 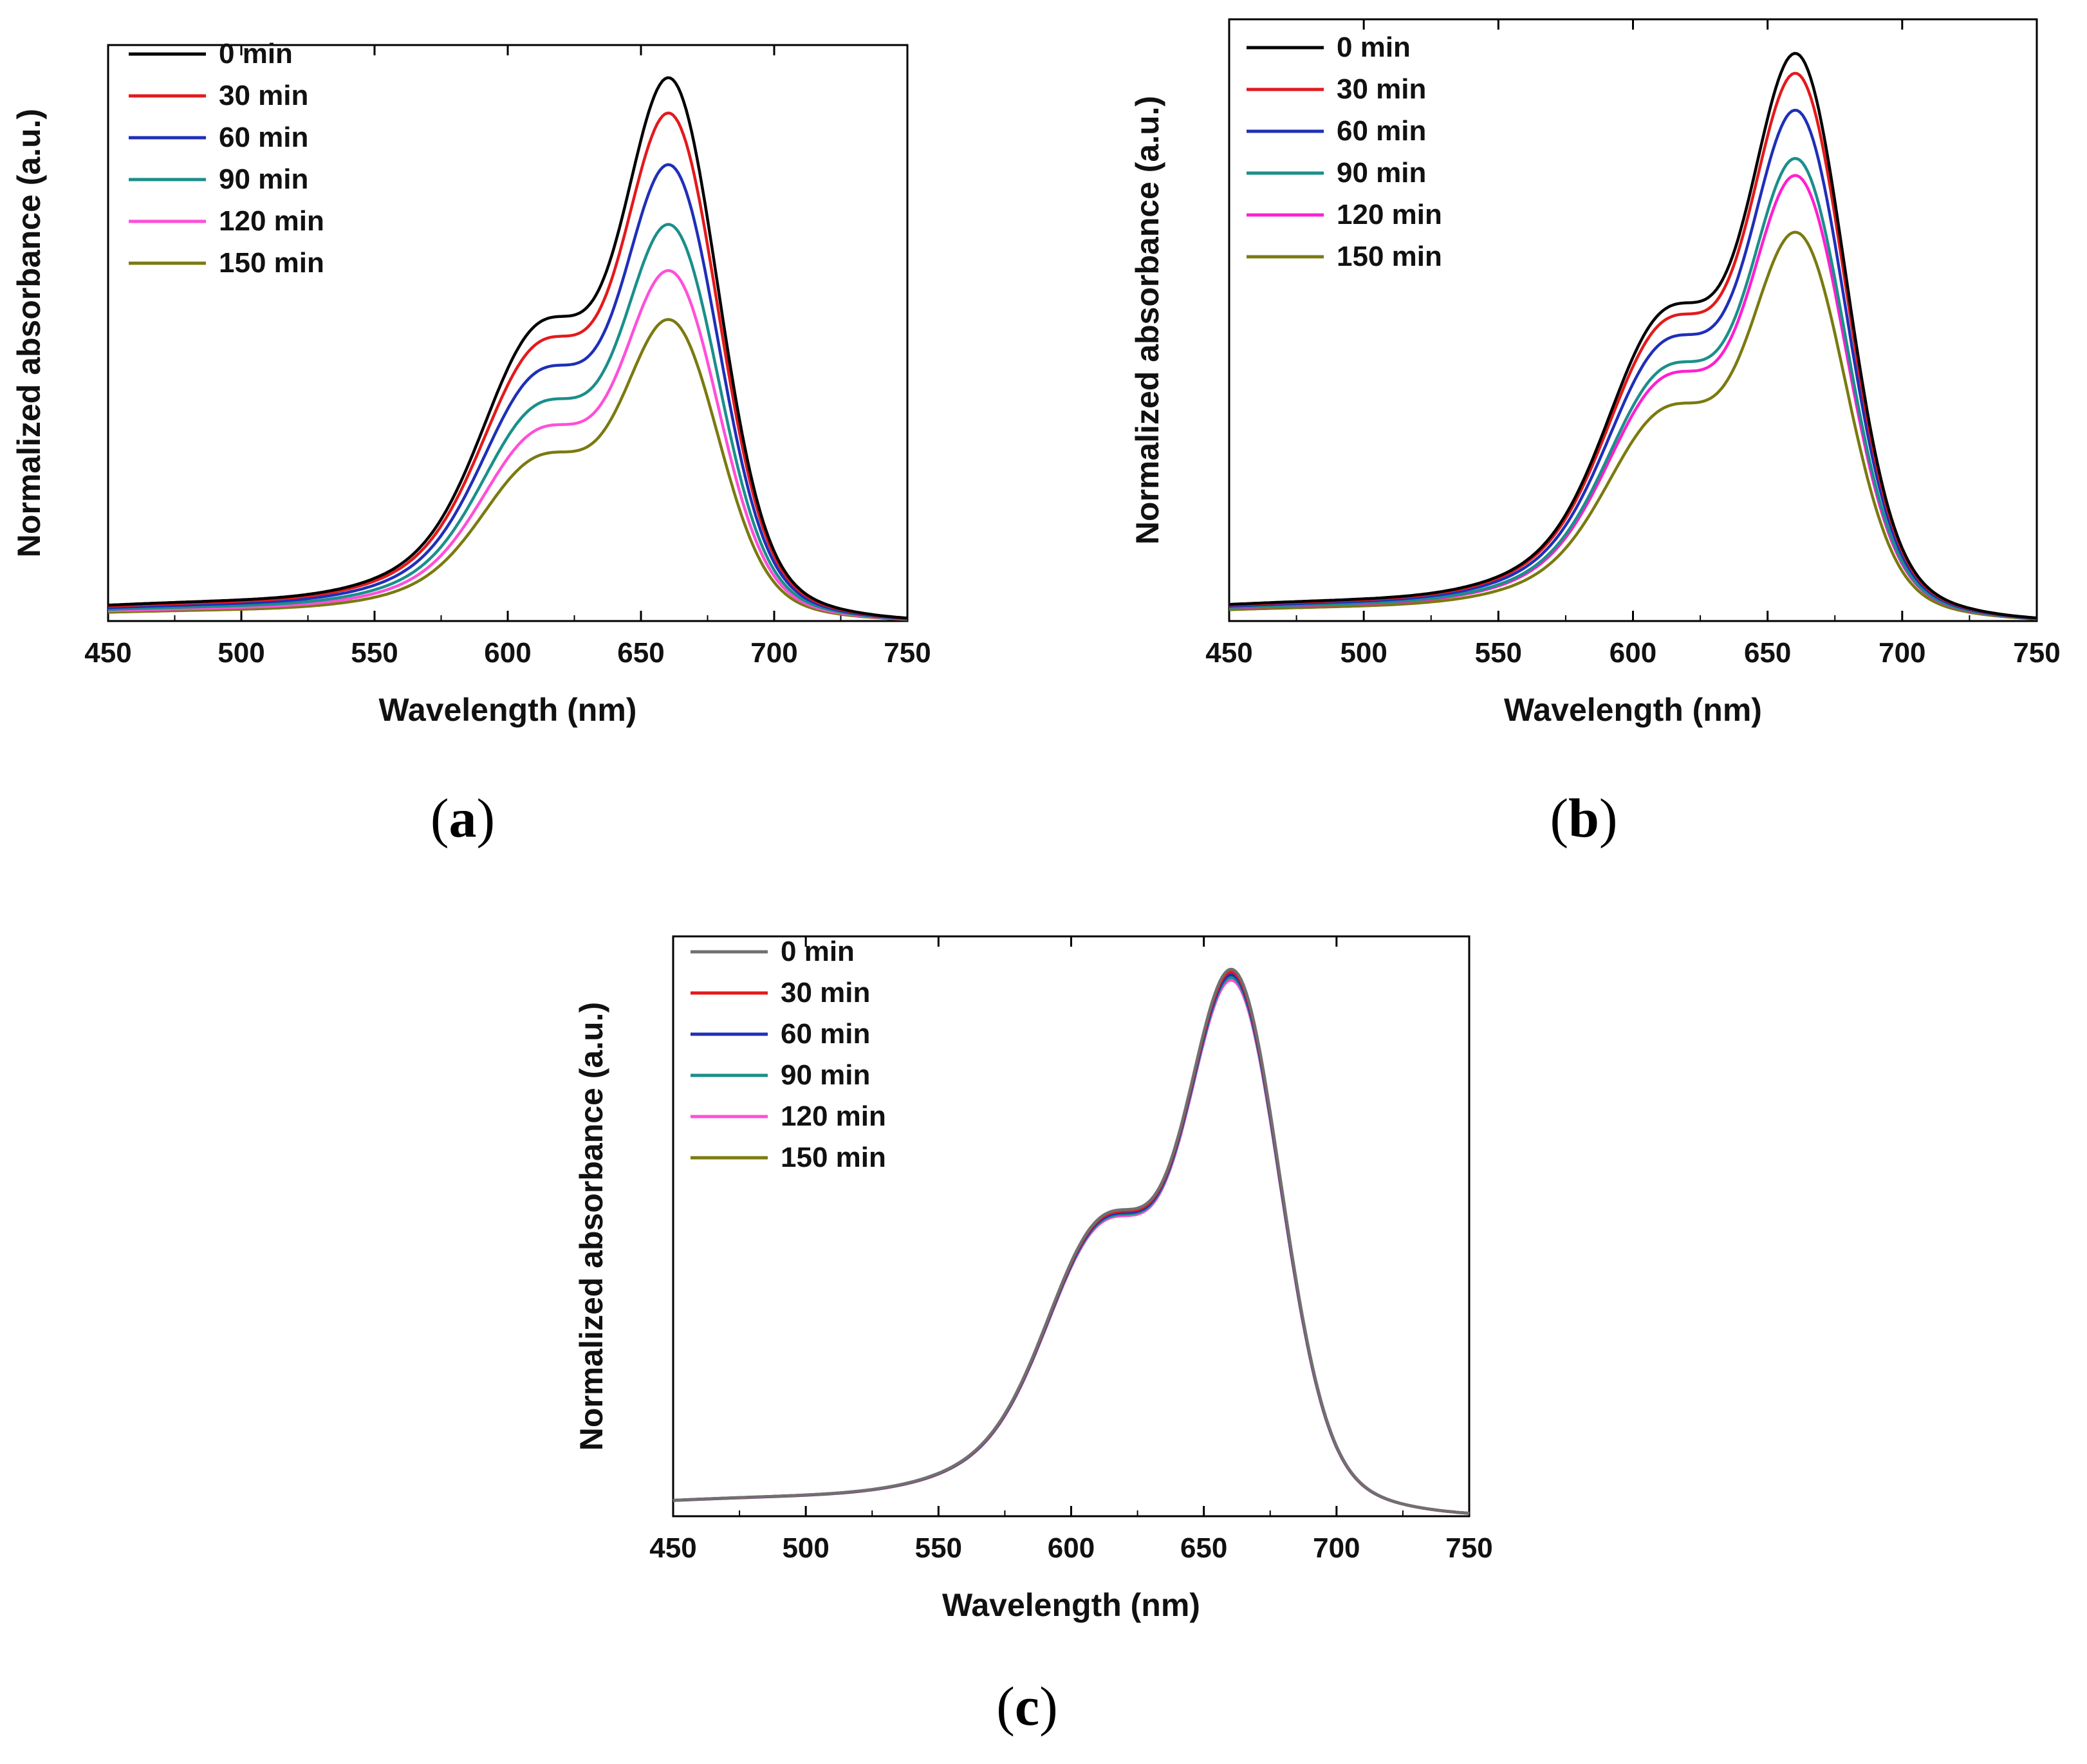 What do you see at coordinates (1583, 818) in the screenshot?
I see `caption-b: (b)` at bounding box center [1583, 818].